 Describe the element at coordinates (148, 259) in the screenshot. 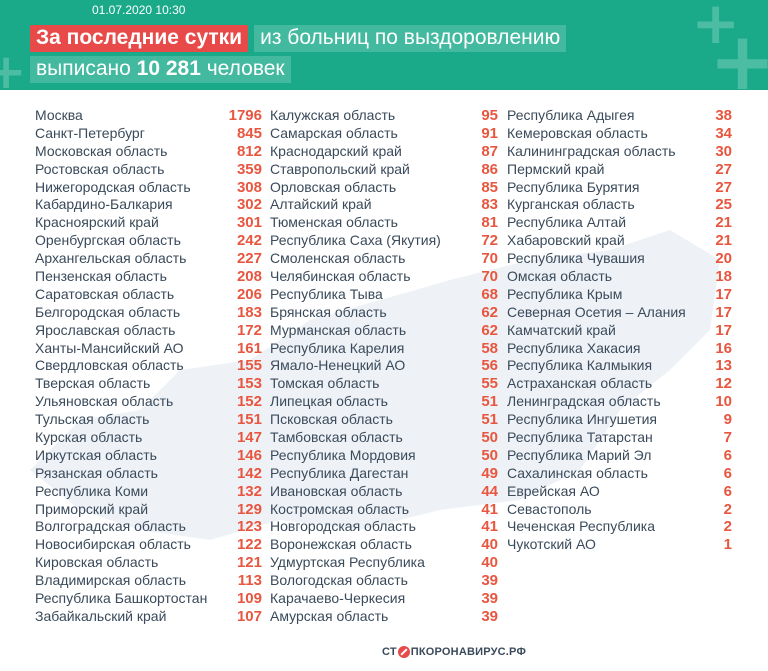

I see `table-row: Архангельская область 227` at that location.